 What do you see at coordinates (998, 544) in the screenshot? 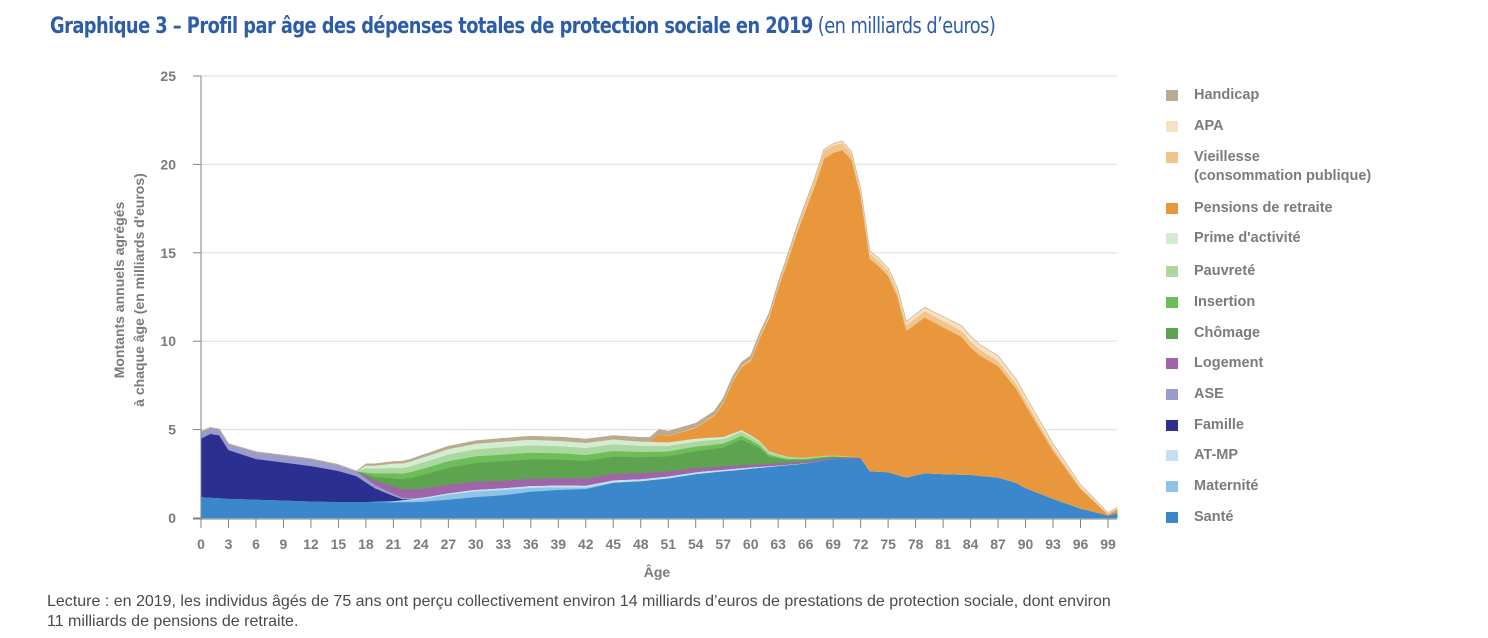
I see `x-tick-label: 87` at bounding box center [998, 544].